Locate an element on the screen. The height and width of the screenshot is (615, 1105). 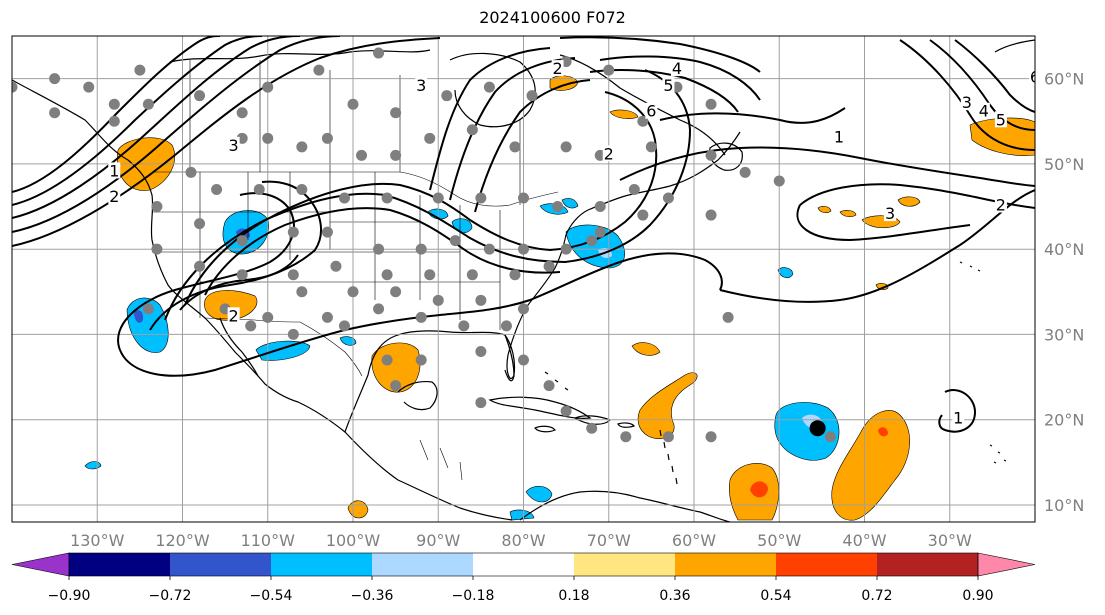
coastline-south-america is located at coordinates (625, 506).